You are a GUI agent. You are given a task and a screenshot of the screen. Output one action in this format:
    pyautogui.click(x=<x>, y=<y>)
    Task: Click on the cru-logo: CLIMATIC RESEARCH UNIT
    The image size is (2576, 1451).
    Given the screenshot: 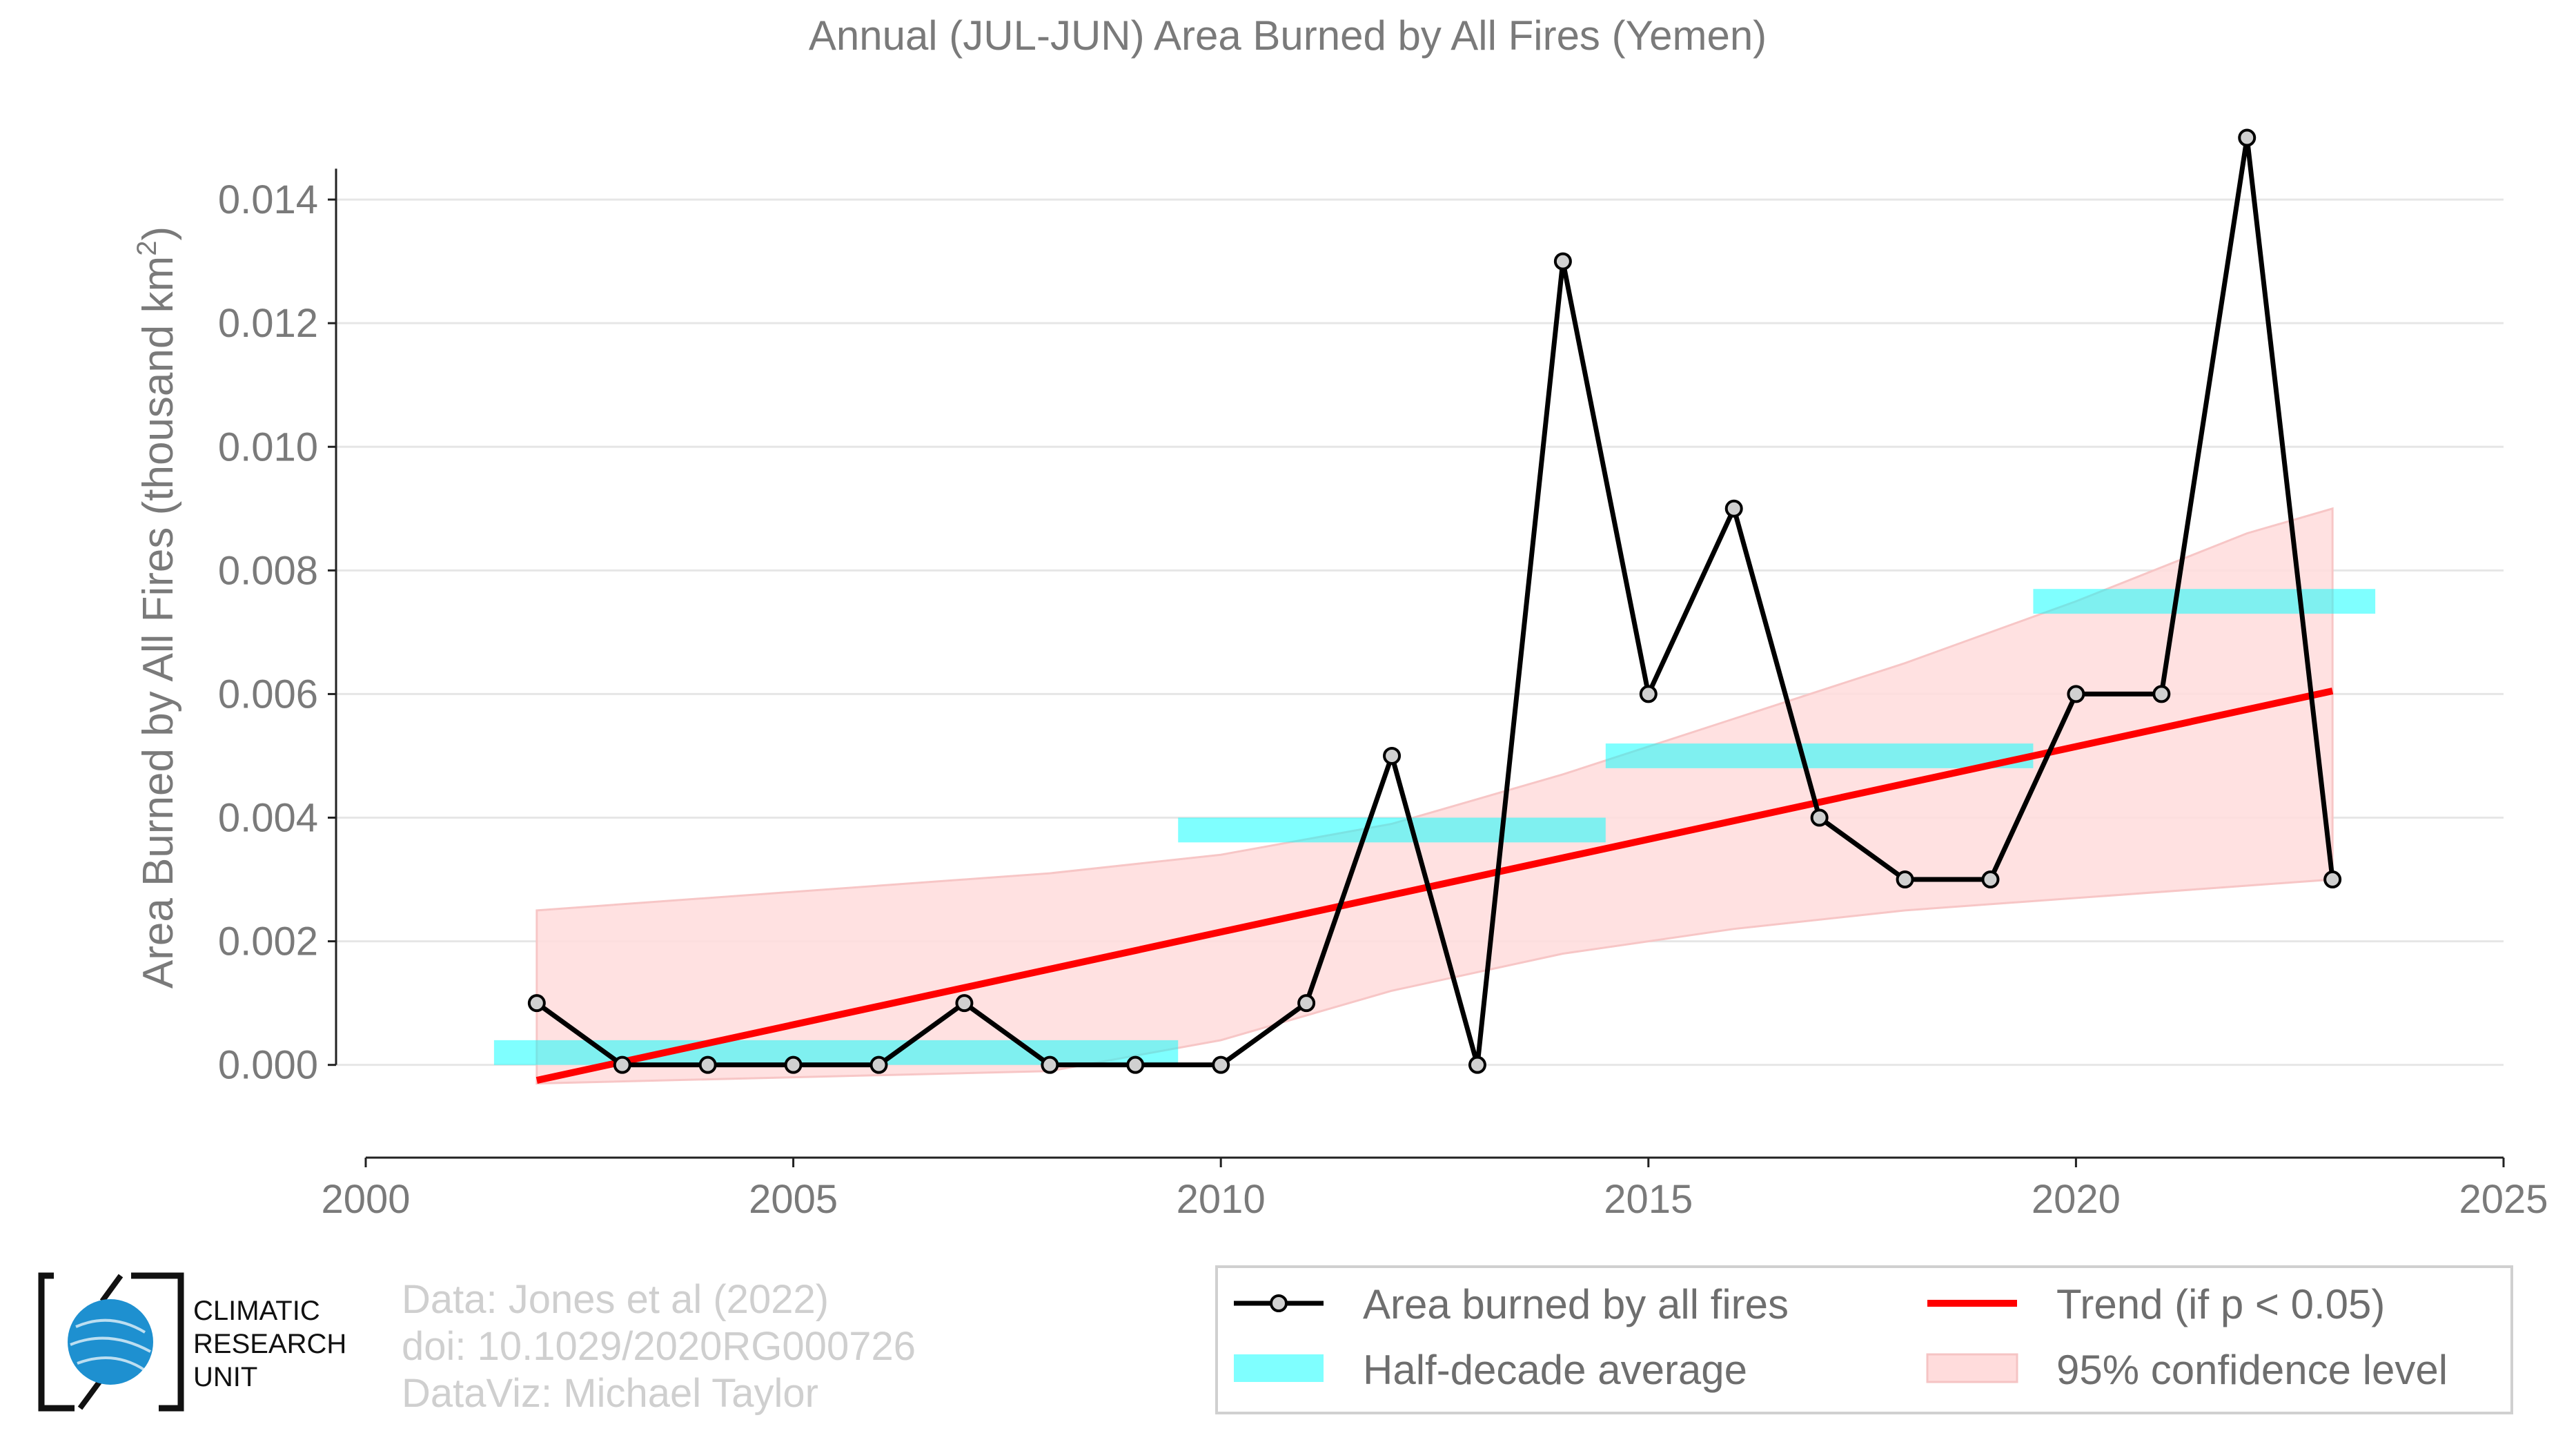 What is the action you would take?
    pyautogui.click(x=192, y=1342)
    